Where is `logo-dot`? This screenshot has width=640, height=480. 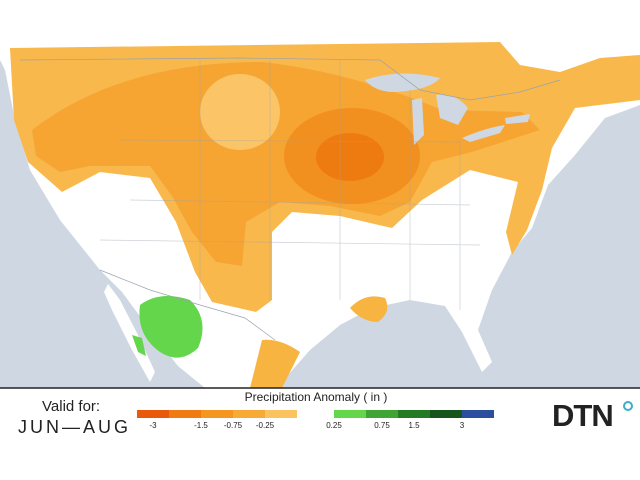
logo-dot is located at coordinates (628, 406).